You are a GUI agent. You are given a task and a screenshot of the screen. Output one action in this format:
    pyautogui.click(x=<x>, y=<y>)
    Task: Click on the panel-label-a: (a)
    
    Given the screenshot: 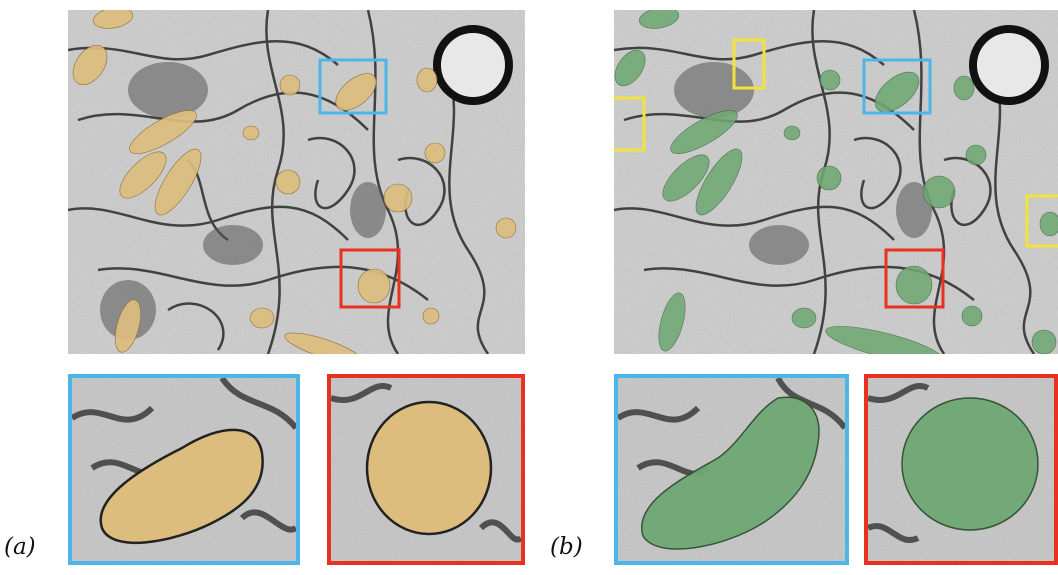 What is the action you would take?
    pyautogui.click(x=20, y=547)
    